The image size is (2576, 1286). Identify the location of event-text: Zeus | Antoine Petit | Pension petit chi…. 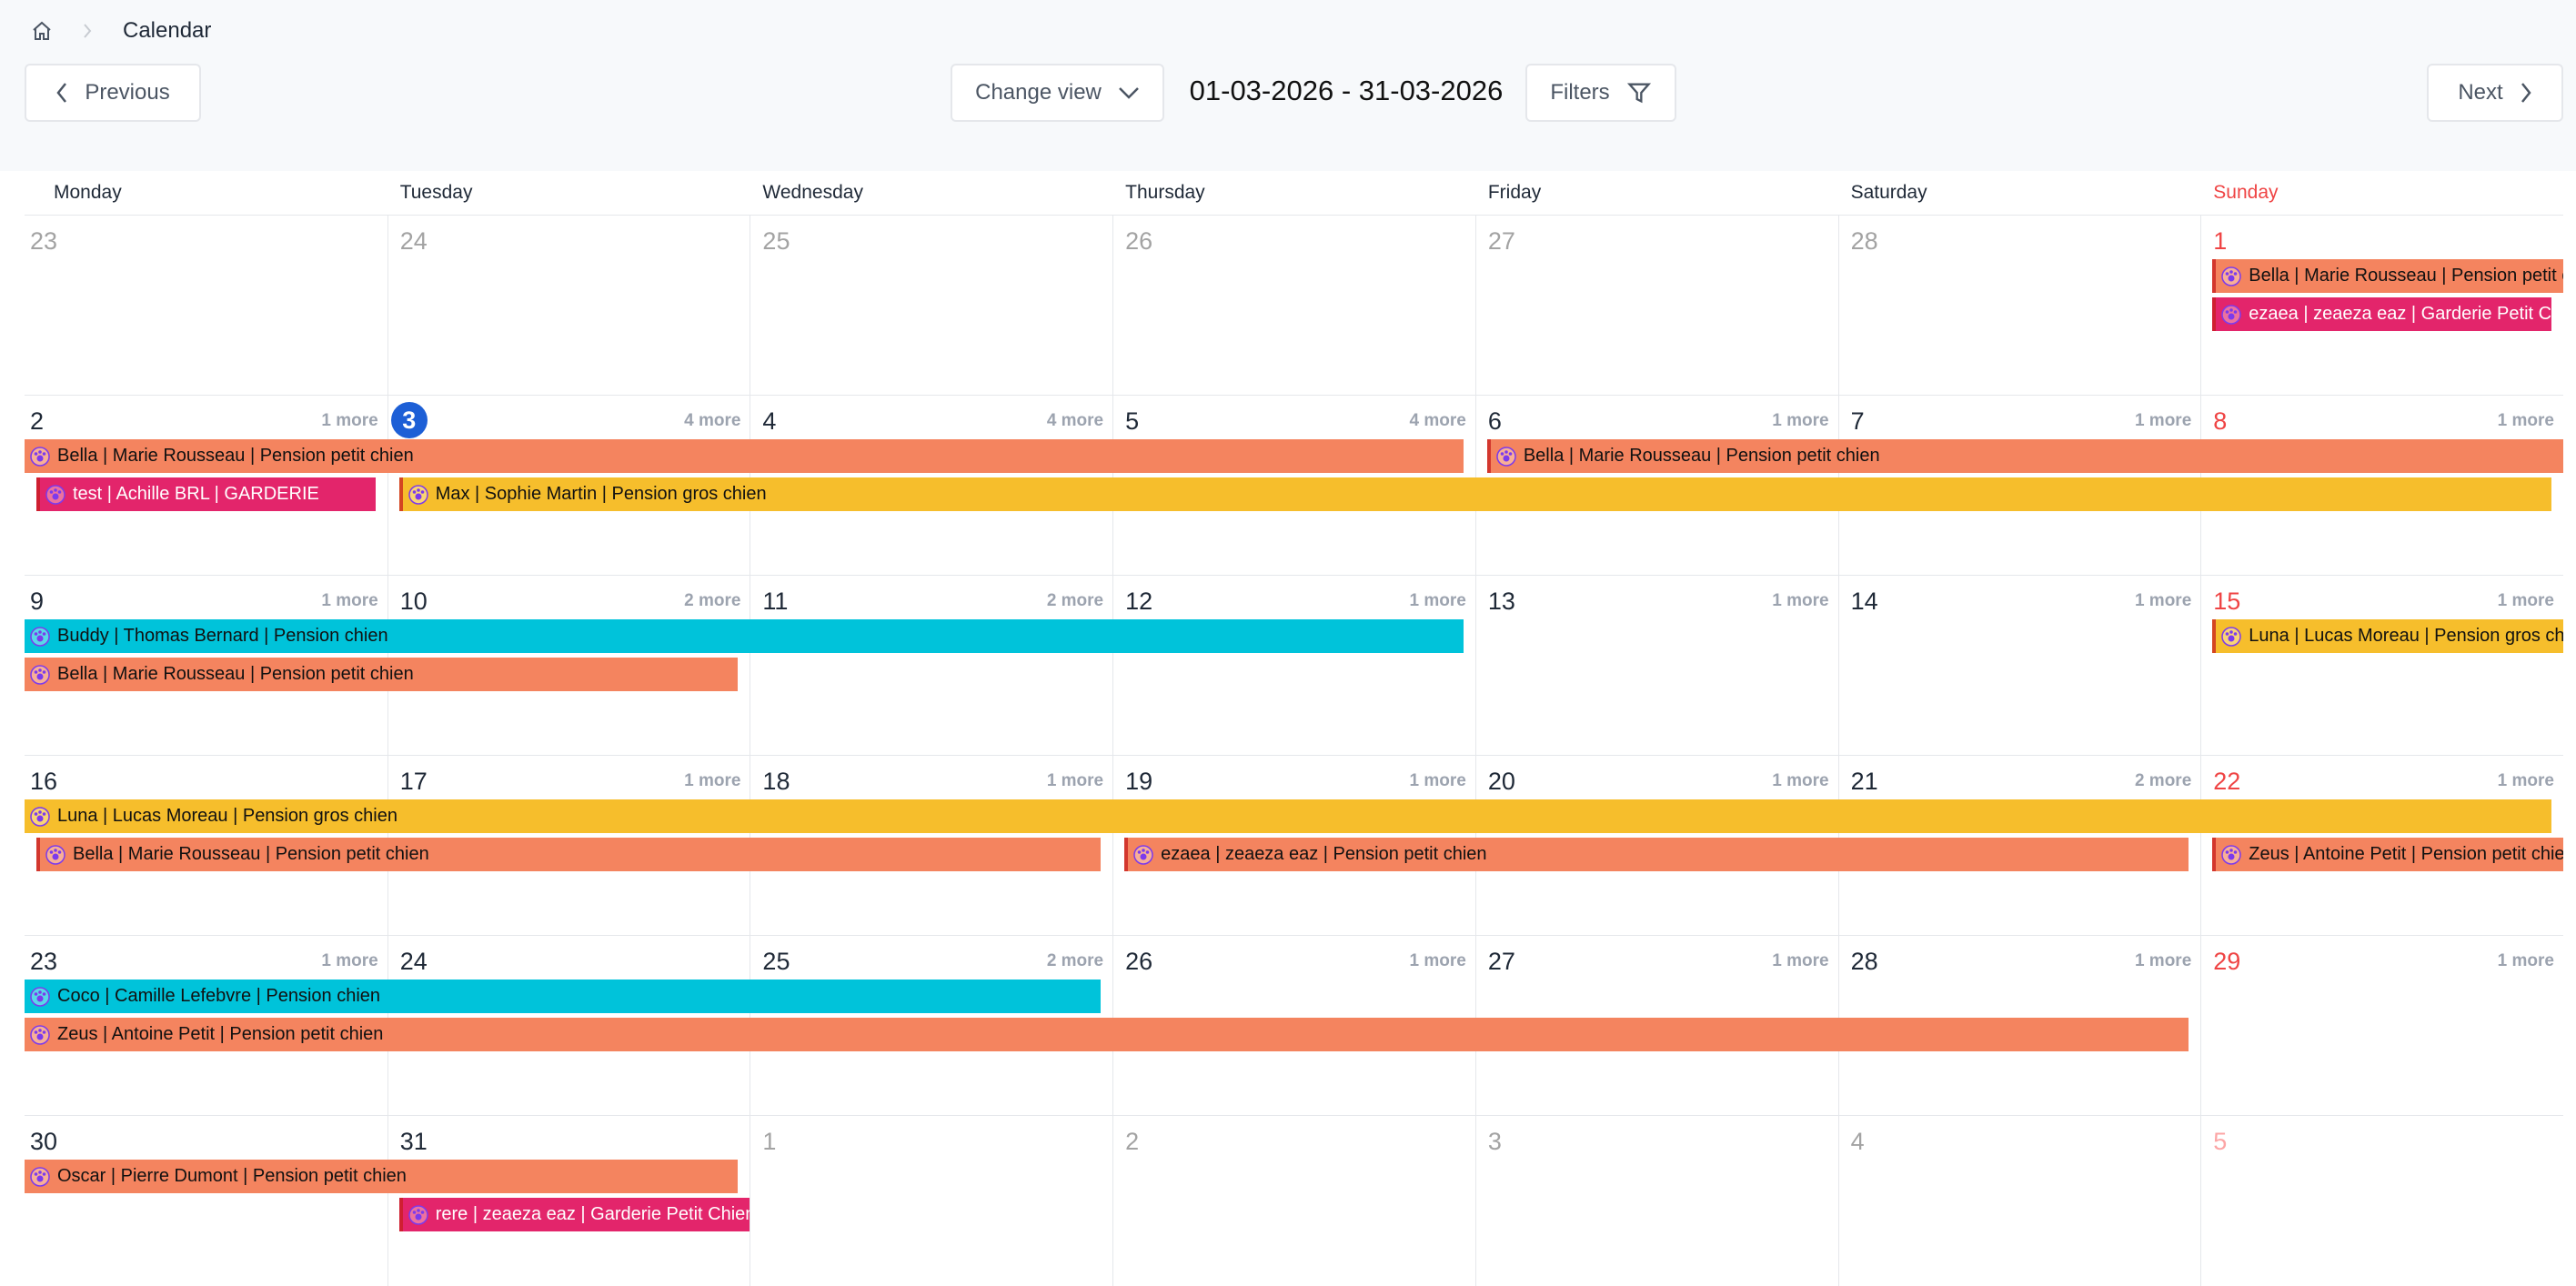
(2406, 854).